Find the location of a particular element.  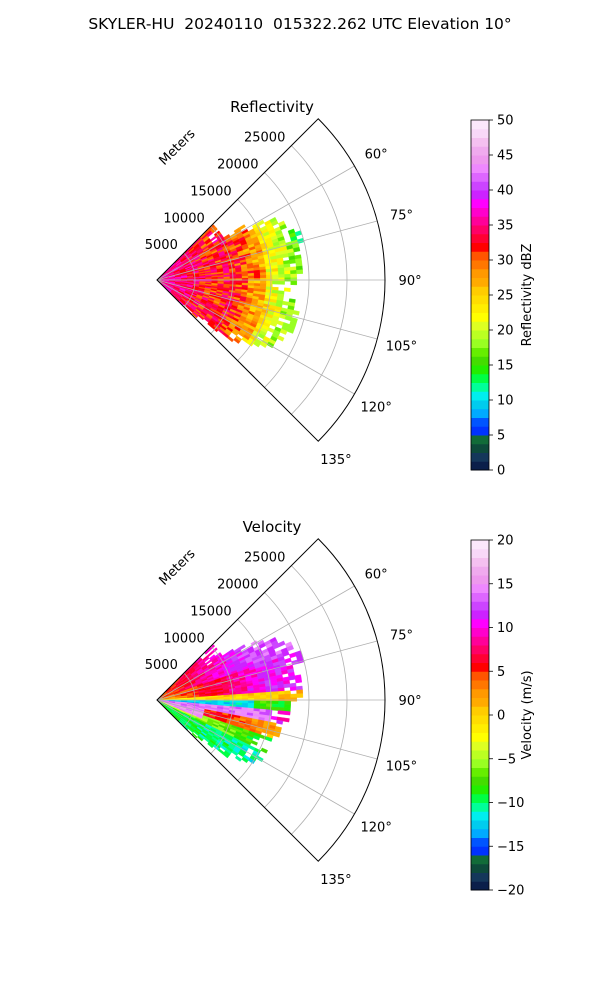

r-tick-label: 5000 is located at coordinates (161, 665).